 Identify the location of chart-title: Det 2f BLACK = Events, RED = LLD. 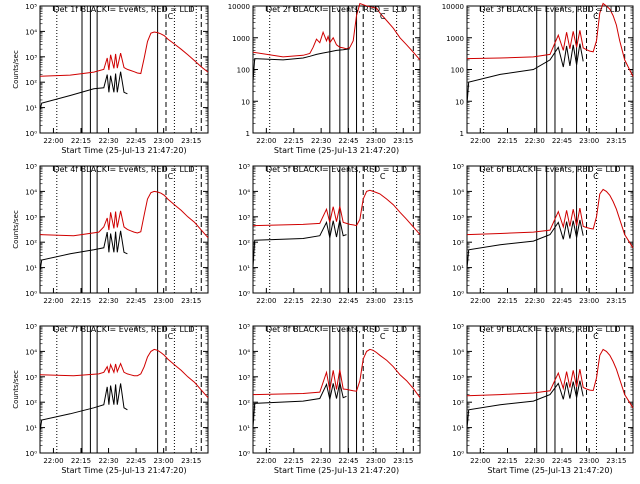
(336, 9).